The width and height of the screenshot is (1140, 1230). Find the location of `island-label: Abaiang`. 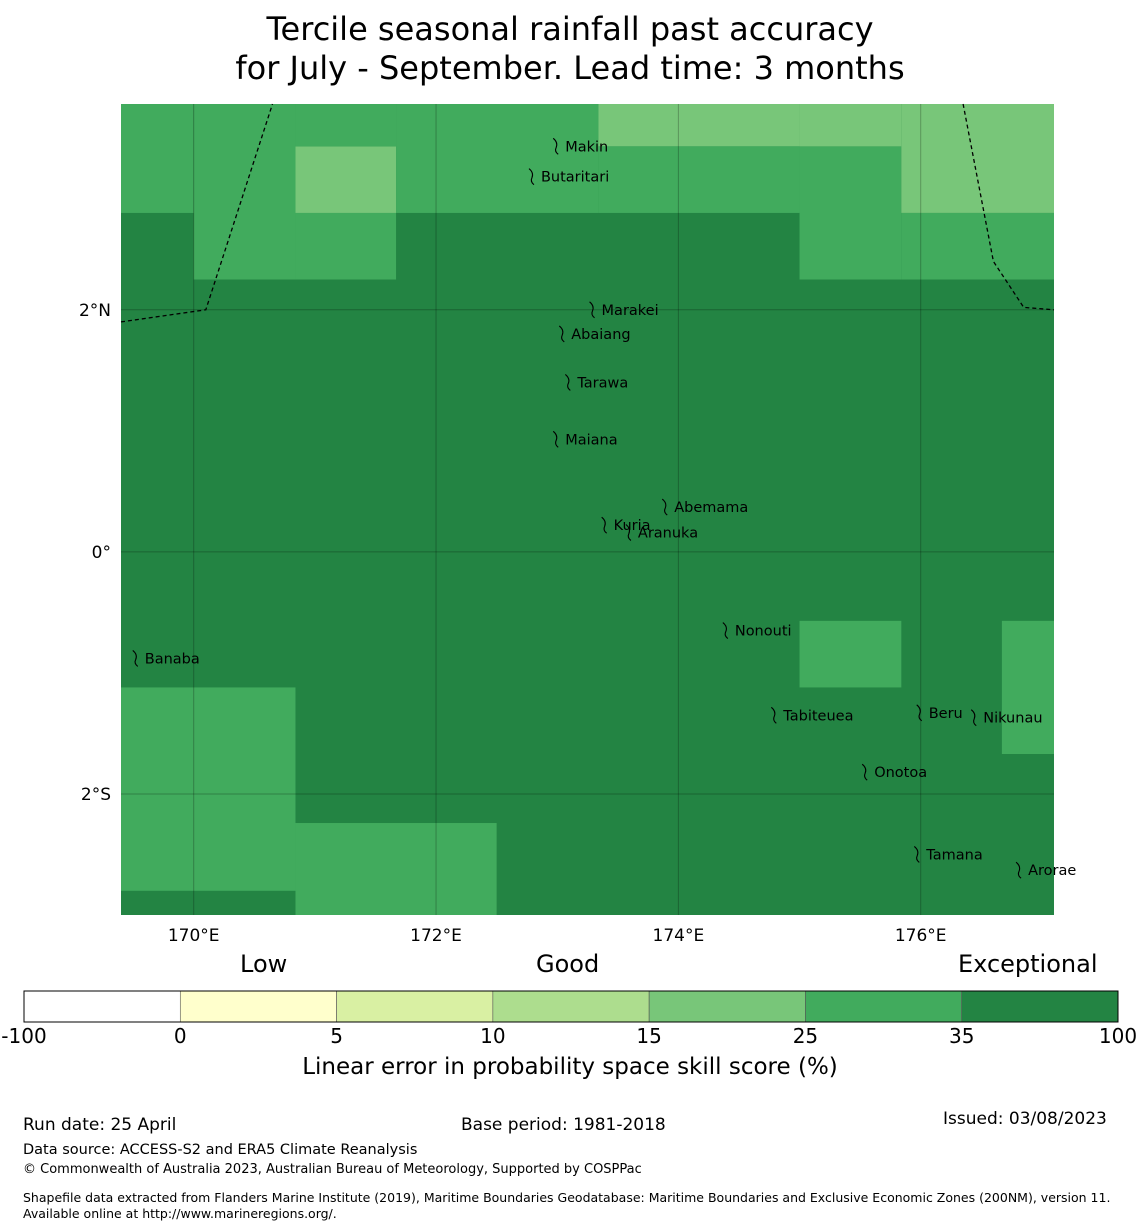

island-label: Abaiang is located at coordinates (600, 335).